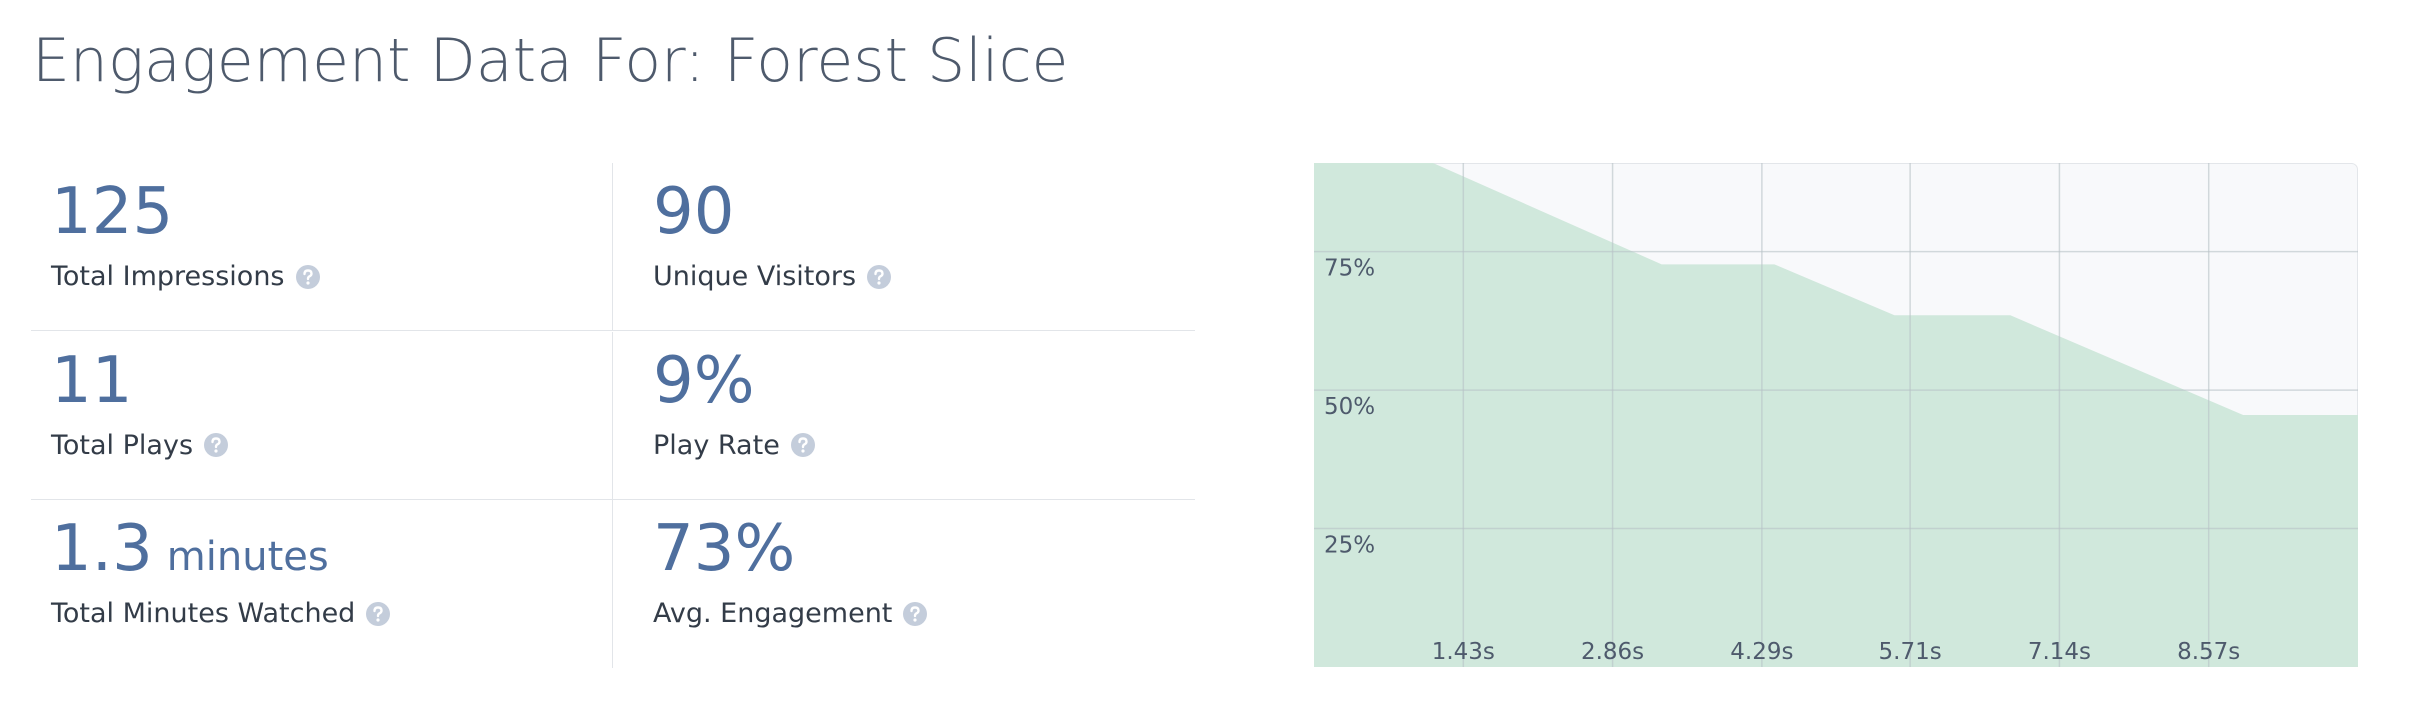  I want to click on stat-label: Total Plays, so click(140, 445).